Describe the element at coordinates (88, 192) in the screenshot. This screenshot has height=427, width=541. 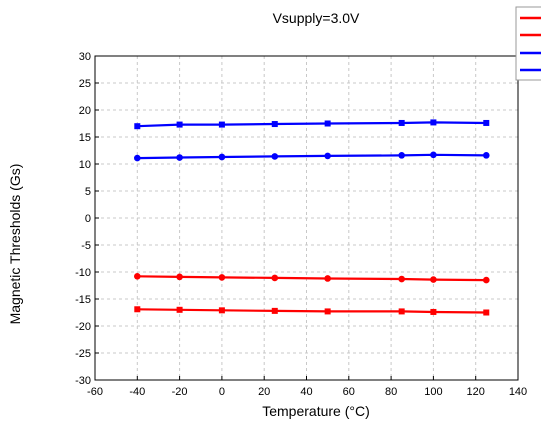
I see `y-tick-label: 5` at that location.